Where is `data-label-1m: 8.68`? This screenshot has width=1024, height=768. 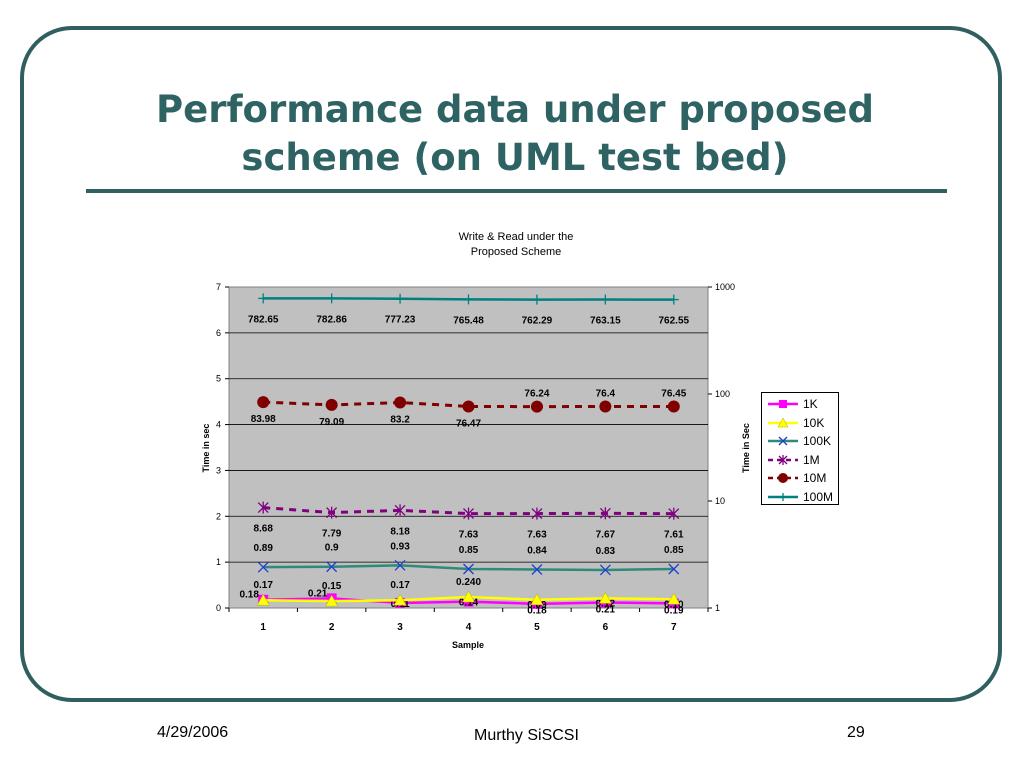 data-label-1m: 8.68 is located at coordinates (263, 529).